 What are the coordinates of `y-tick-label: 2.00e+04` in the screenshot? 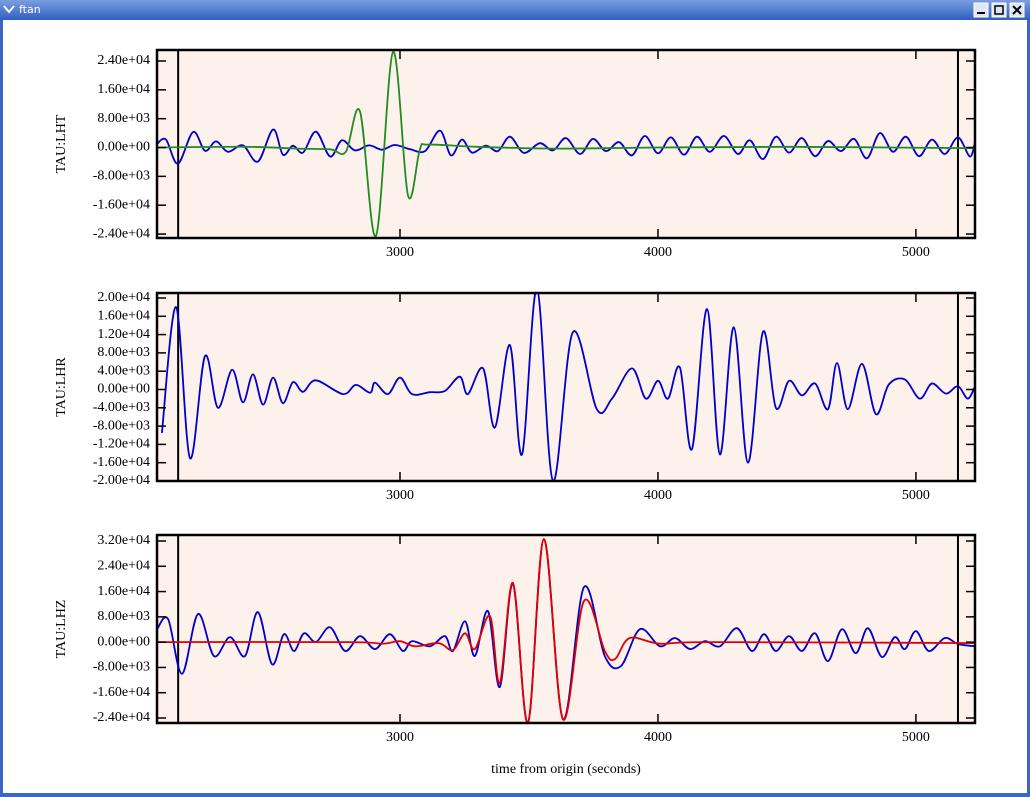 It's located at (123, 297).